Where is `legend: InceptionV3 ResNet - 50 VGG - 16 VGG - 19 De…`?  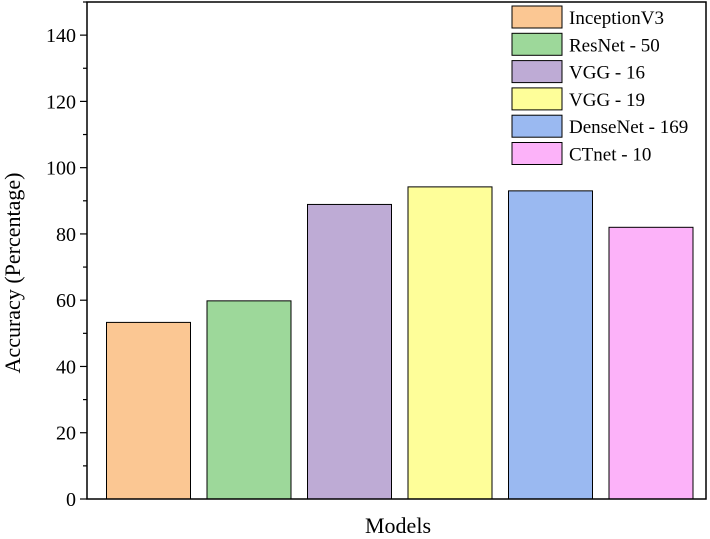 legend: InceptionV3 ResNet - 50 VGG - 16 VGG - 19 De… is located at coordinates (599, 85).